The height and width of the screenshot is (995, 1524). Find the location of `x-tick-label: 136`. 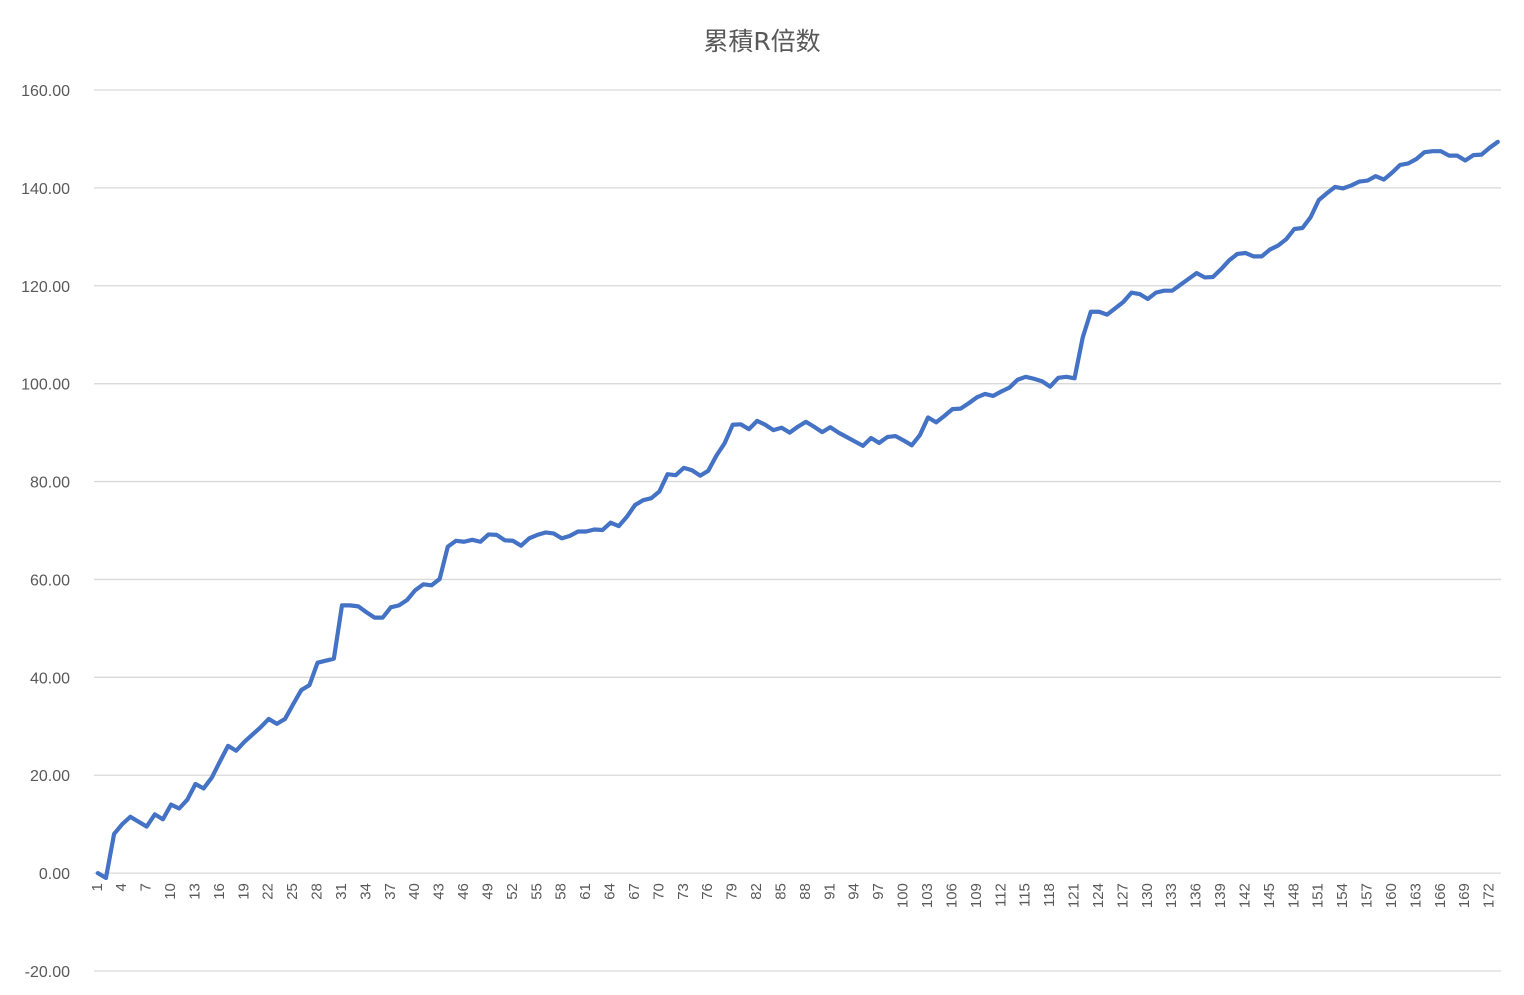

x-tick-label: 136 is located at coordinates (1196, 895).